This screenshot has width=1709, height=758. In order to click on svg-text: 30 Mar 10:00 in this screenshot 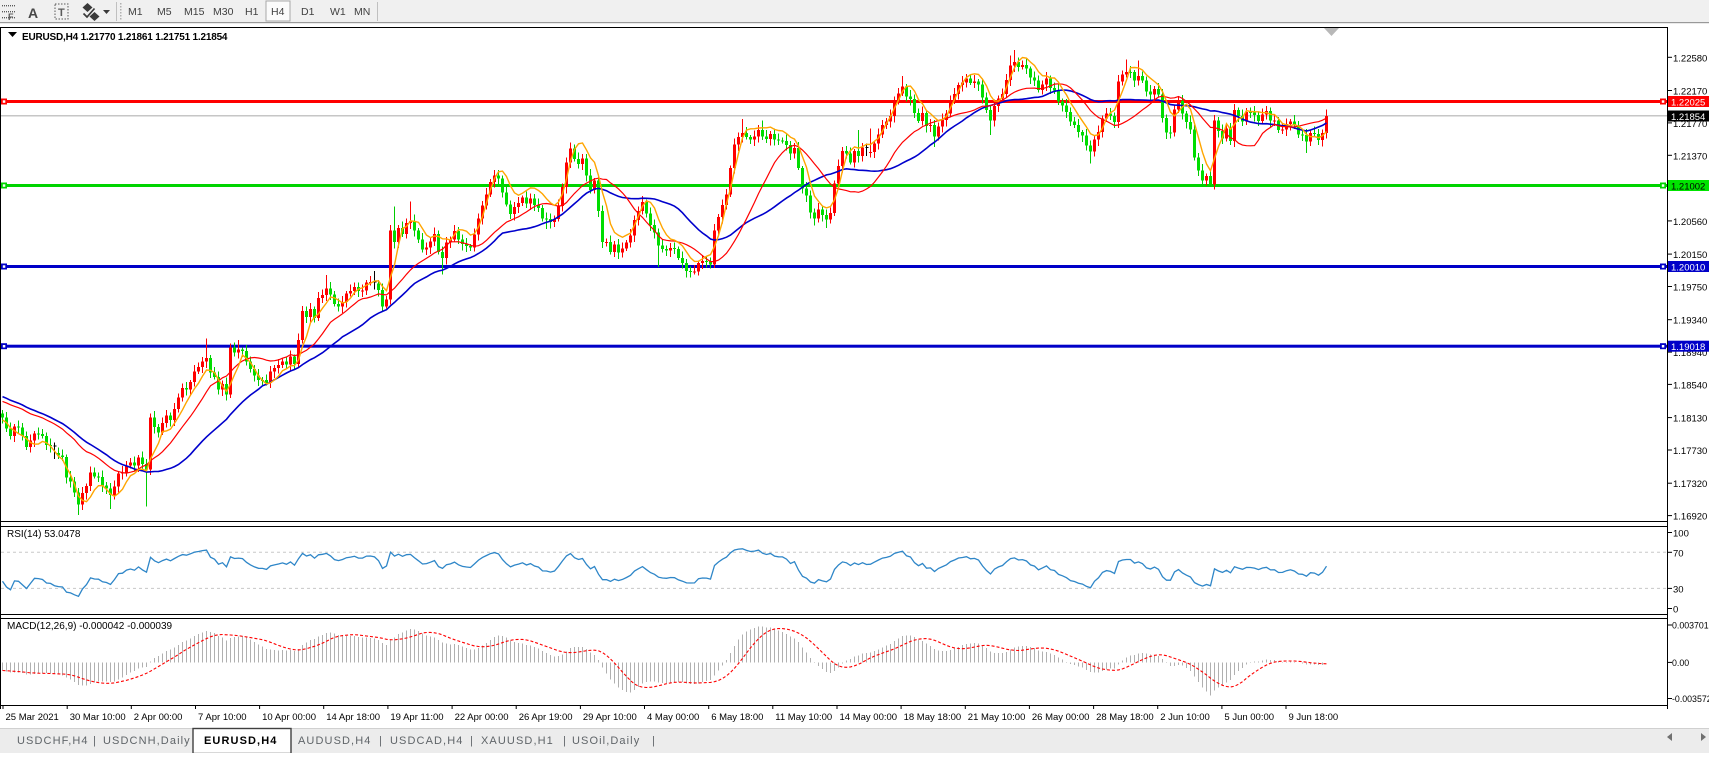, I will do `click(98, 717)`.